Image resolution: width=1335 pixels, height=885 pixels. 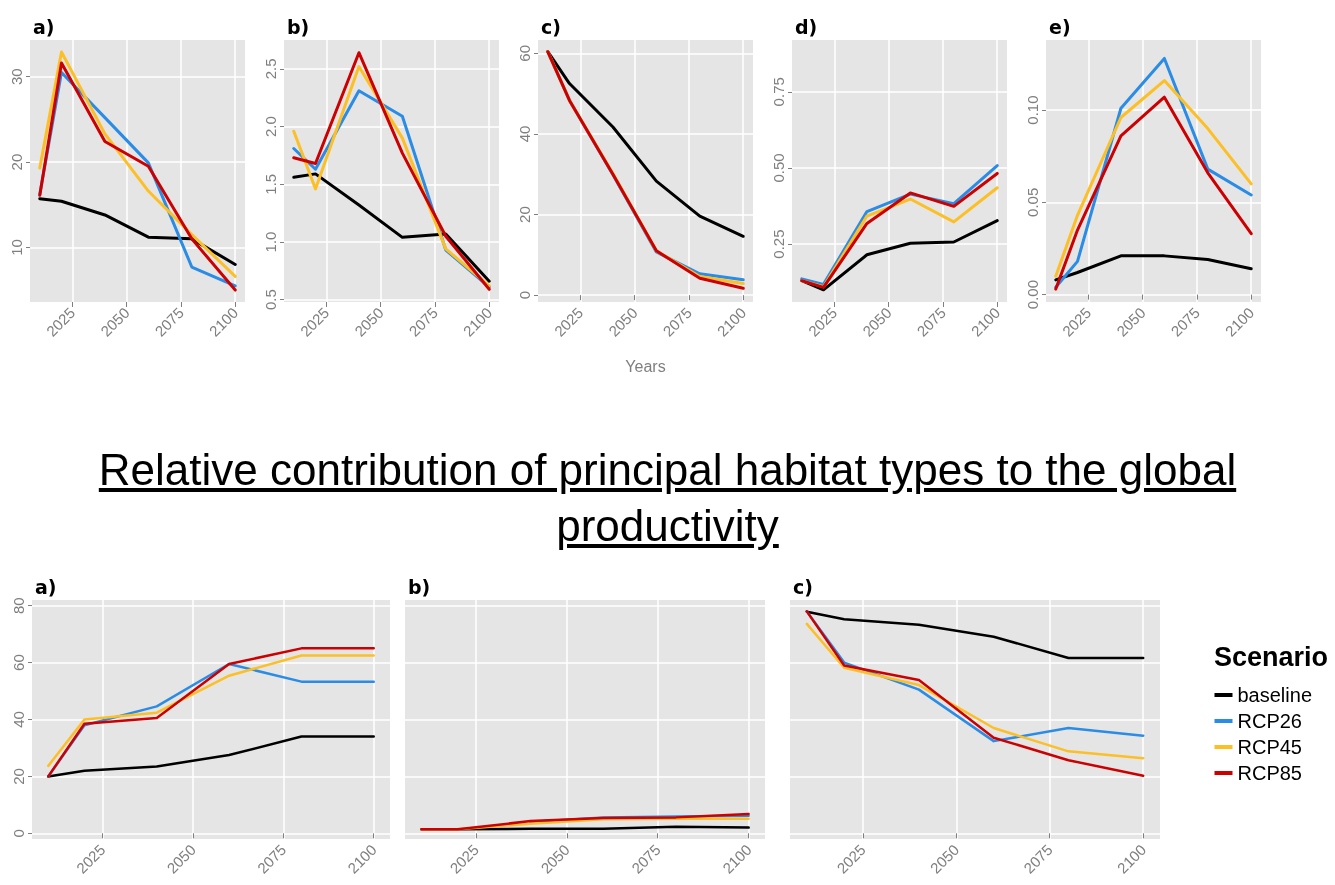 What do you see at coordinates (778, 168) in the screenshot?
I see `y-tick-label: 0.50` at bounding box center [778, 168].